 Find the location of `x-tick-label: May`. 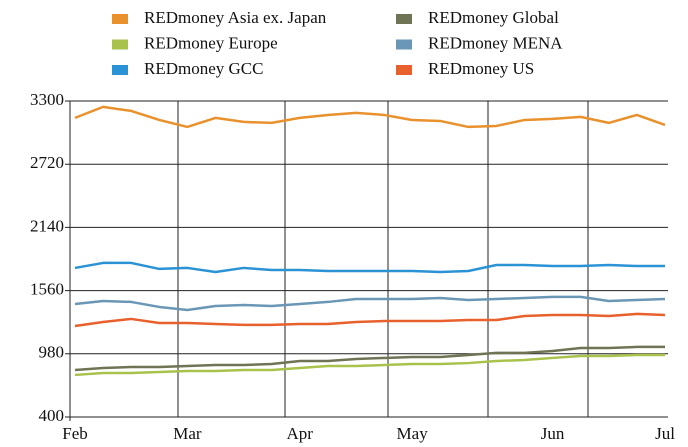

x-tick-label: May is located at coordinates (413, 433).